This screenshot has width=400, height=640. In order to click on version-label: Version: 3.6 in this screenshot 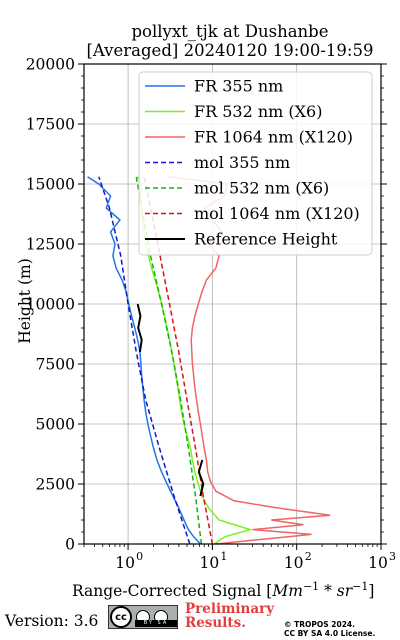, I will do `click(52, 621)`.